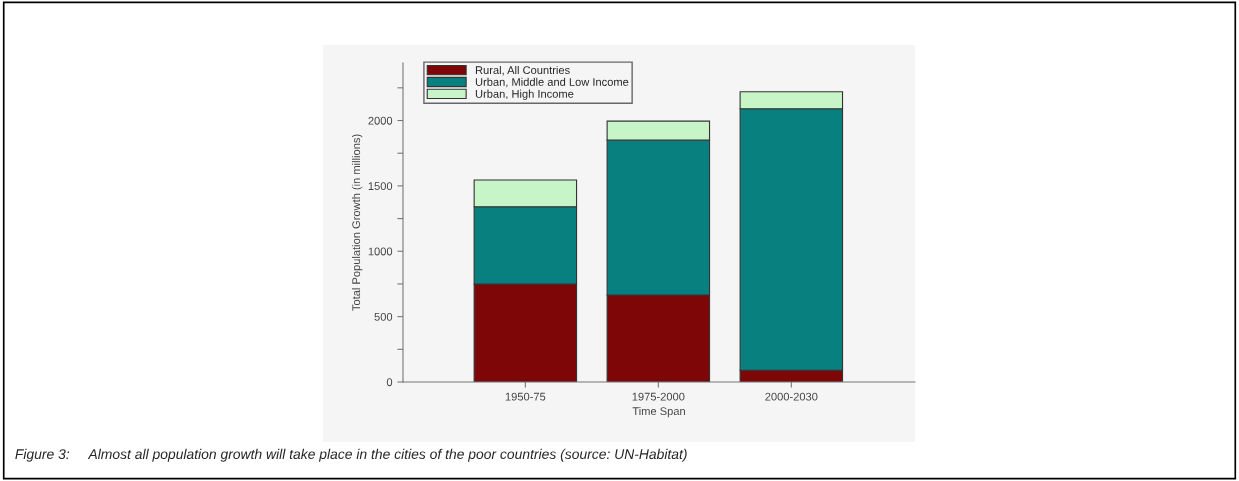  What do you see at coordinates (380, 186) in the screenshot?
I see `y-tick-label: 1500` at bounding box center [380, 186].